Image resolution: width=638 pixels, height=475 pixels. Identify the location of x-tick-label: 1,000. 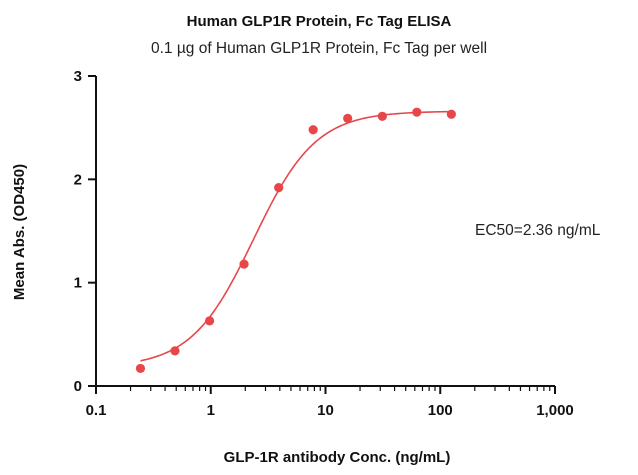
(555, 410).